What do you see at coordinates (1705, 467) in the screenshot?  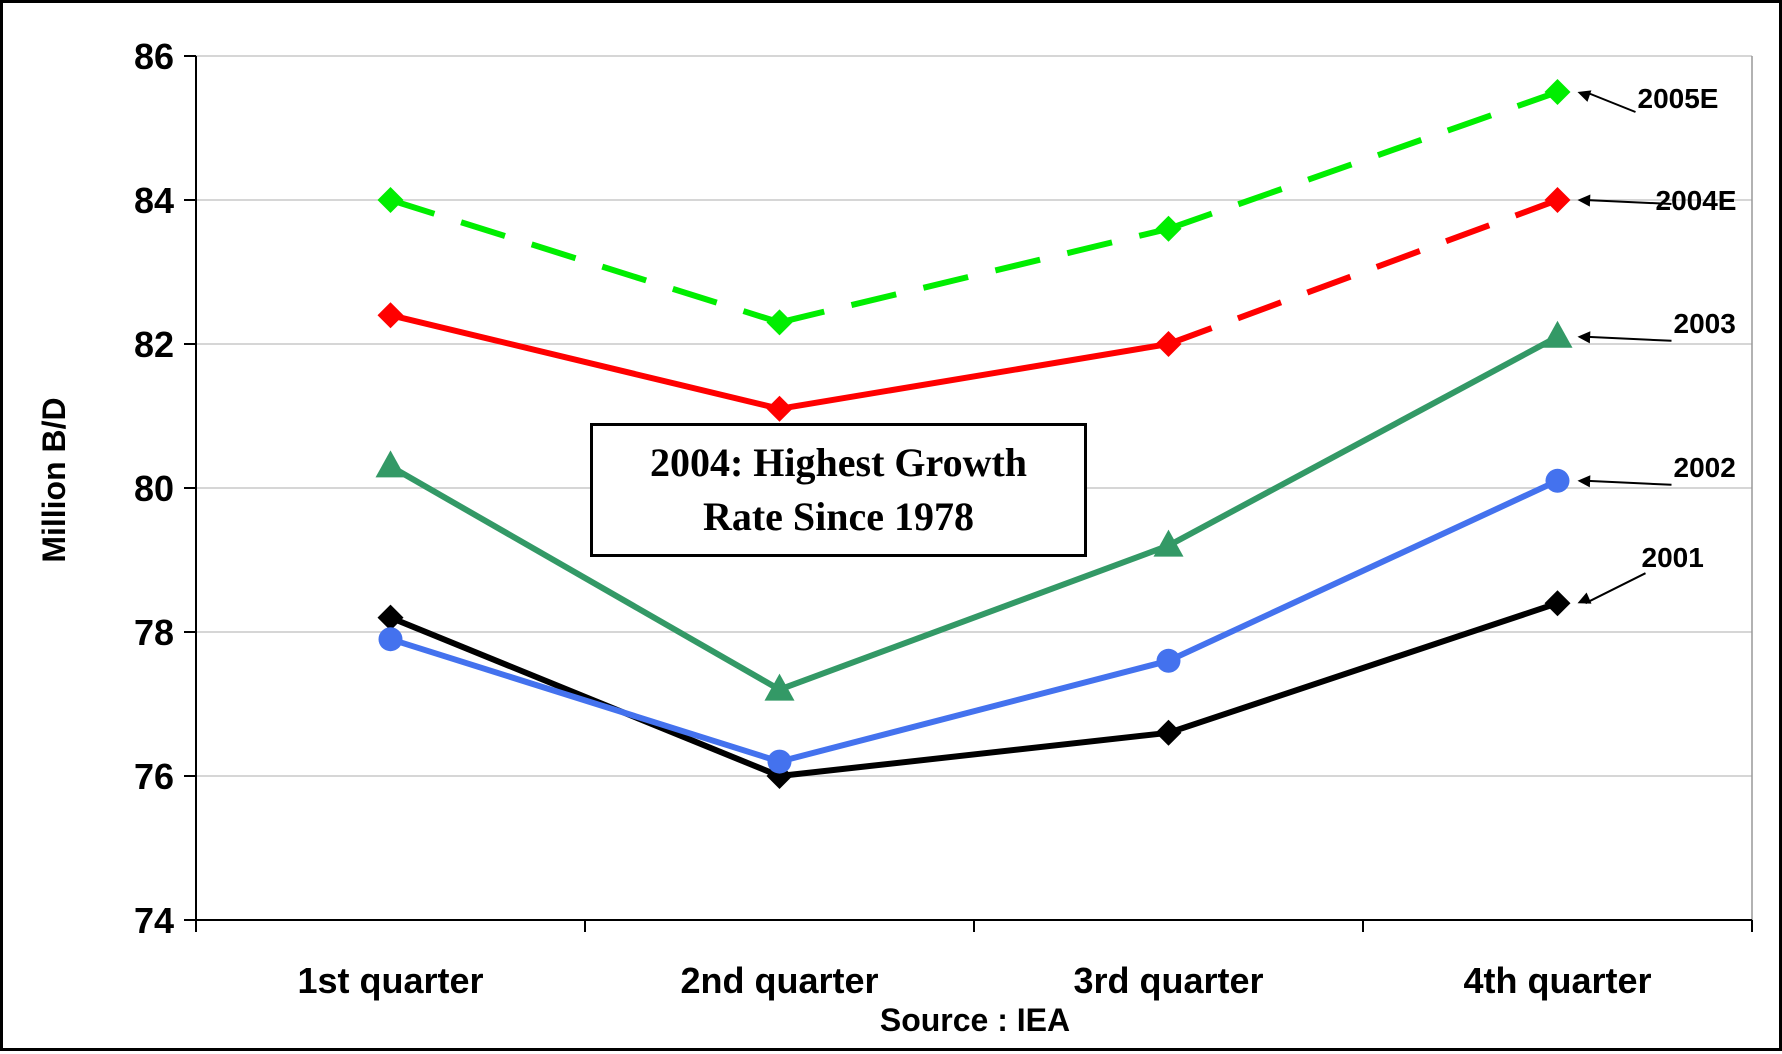 I see `series-label-2002: 2002` at bounding box center [1705, 467].